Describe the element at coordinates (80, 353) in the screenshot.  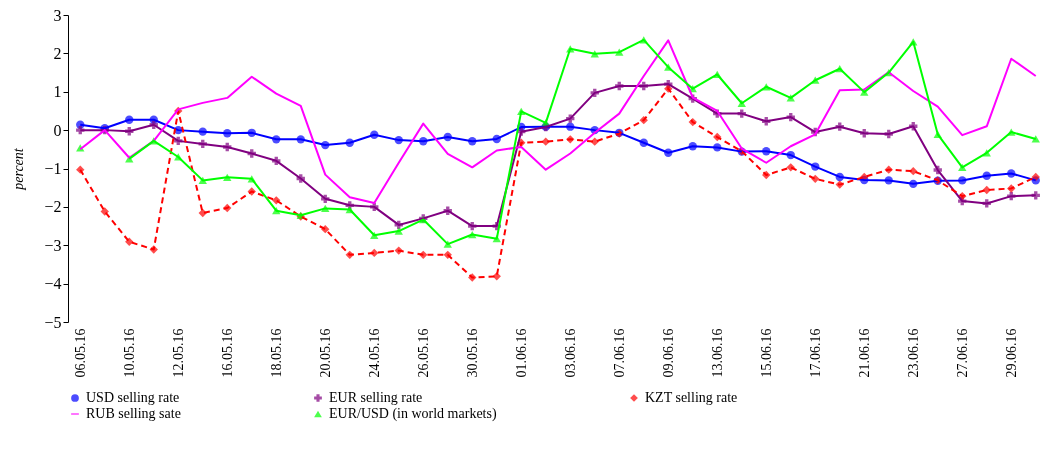
I see `x-tick-label: 06.05.16` at that location.